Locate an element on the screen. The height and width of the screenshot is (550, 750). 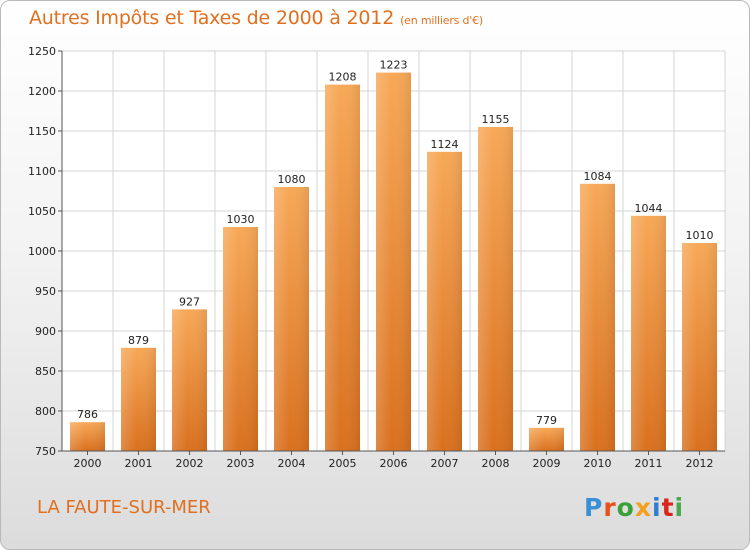
x-tick-label: 2000 is located at coordinates (88, 463).